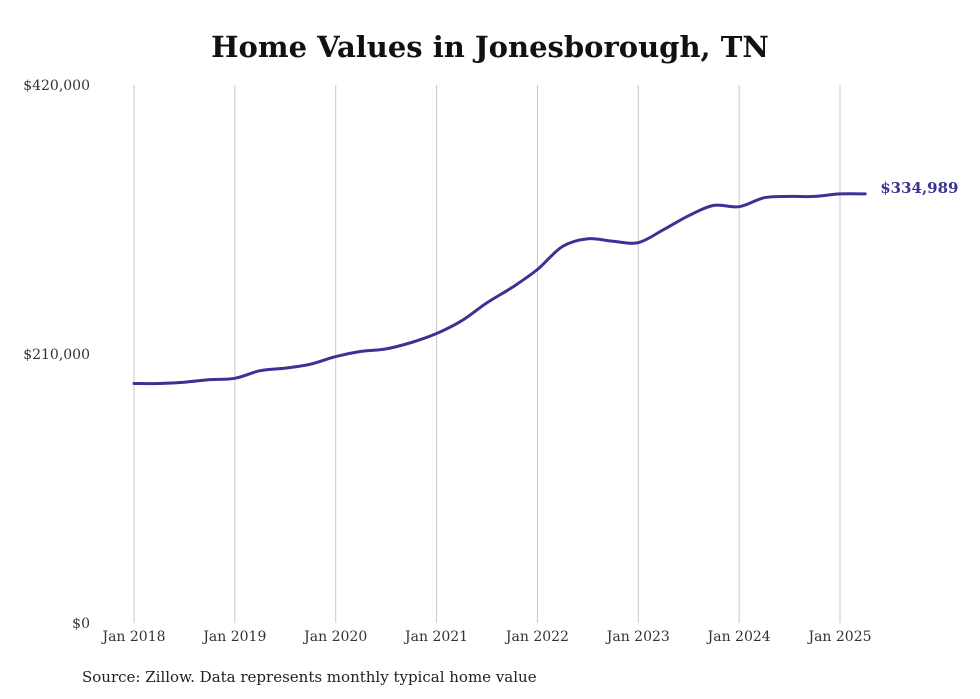 The image size is (980, 699). What do you see at coordinates (334, 637) in the screenshot?
I see `x-tick-label: Jan 2020` at bounding box center [334, 637].